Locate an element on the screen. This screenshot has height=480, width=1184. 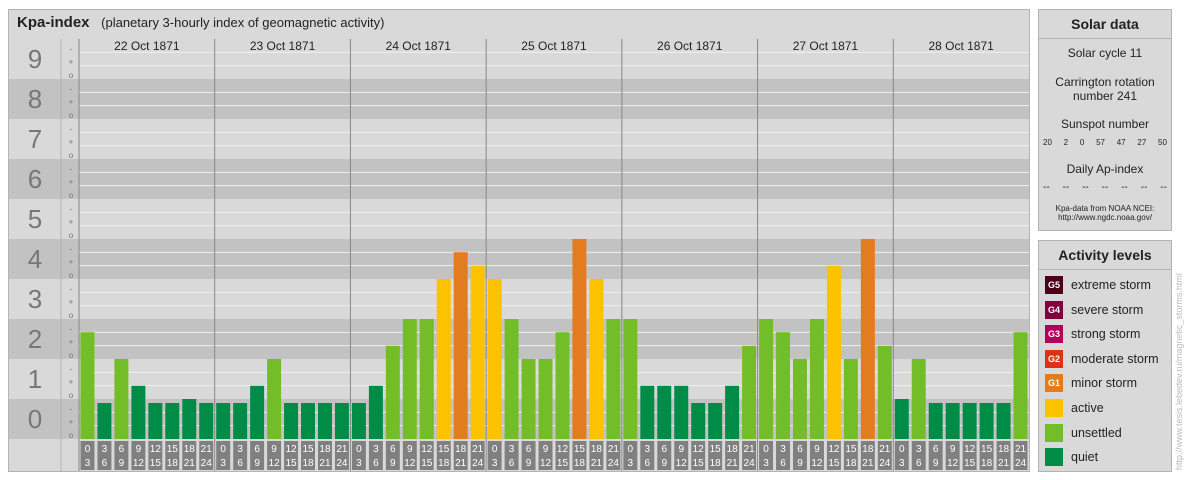
source-link: http://www.ngdc.noaa.gov/ is located at coordinates (1105, 217).